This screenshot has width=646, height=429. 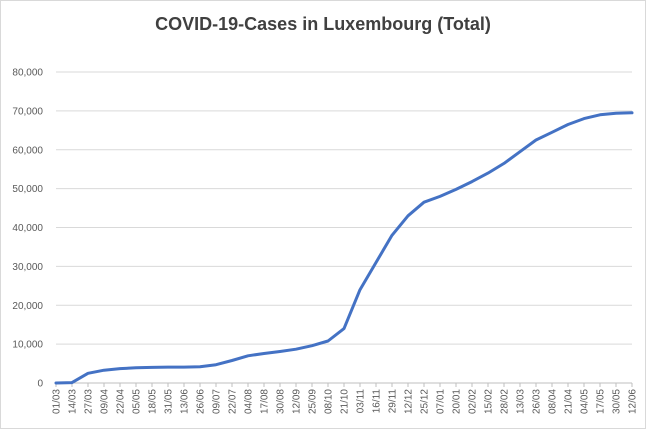 I want to click on x-tick-label: 16/11, so click(x=377, y=401).